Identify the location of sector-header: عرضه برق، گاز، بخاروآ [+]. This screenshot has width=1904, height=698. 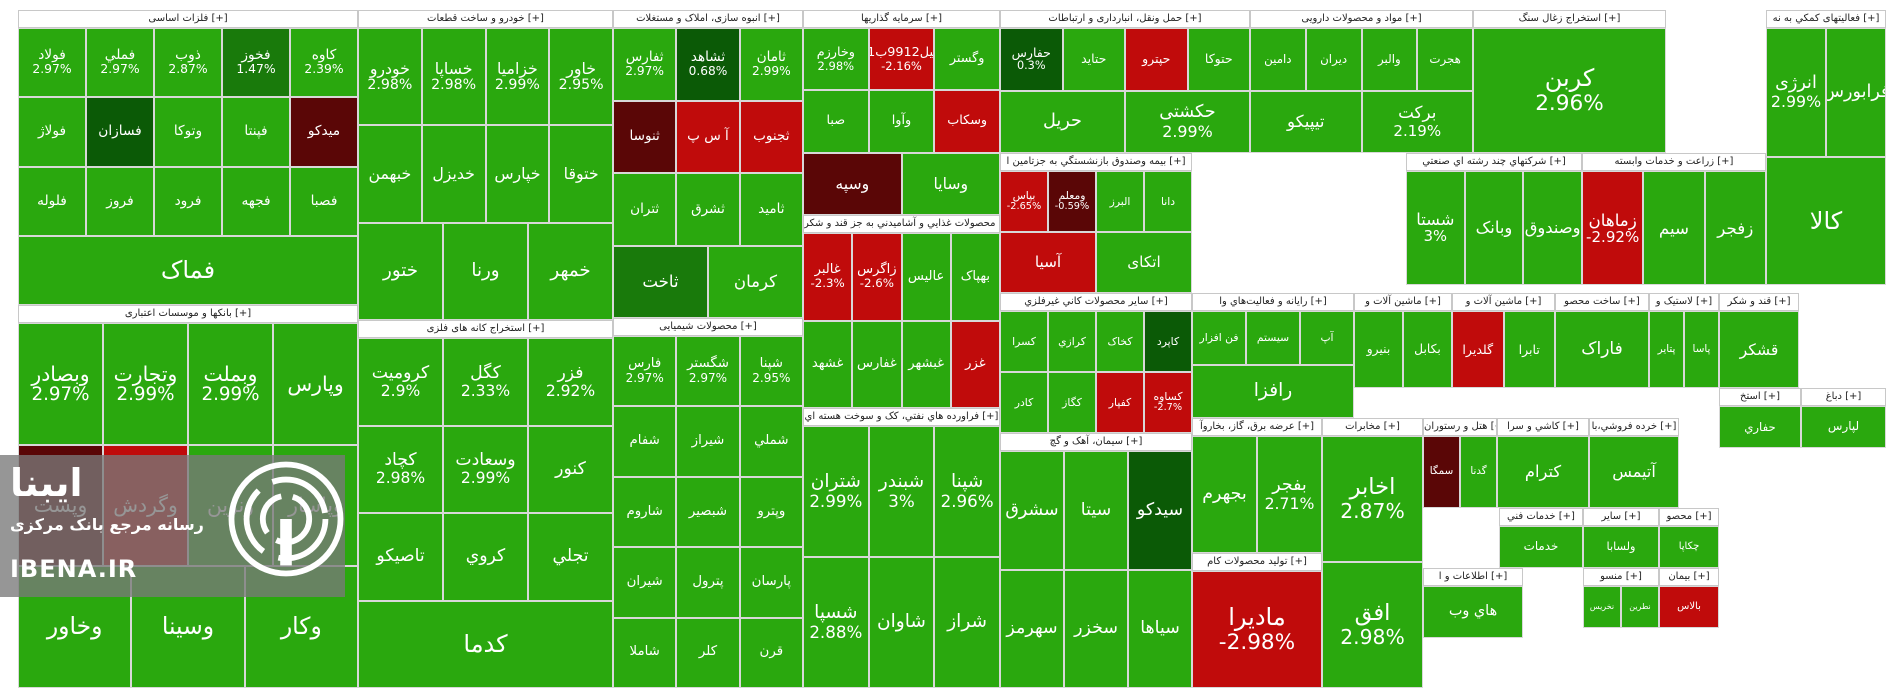
(1257, 427).